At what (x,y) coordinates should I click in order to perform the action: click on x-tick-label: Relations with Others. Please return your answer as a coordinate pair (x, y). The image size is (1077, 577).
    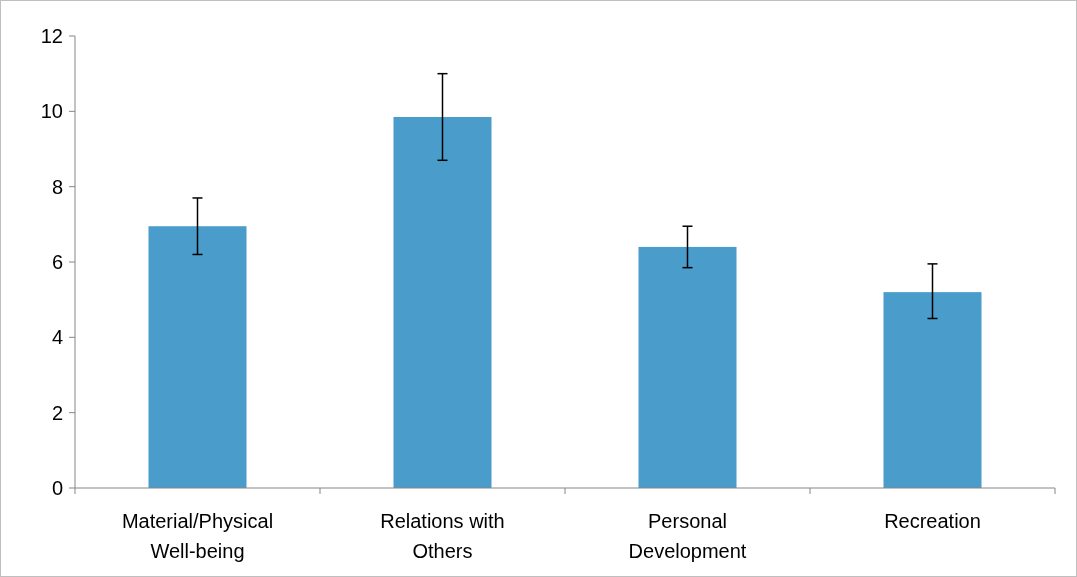
    Looking at the image, I should click on (442, 536).